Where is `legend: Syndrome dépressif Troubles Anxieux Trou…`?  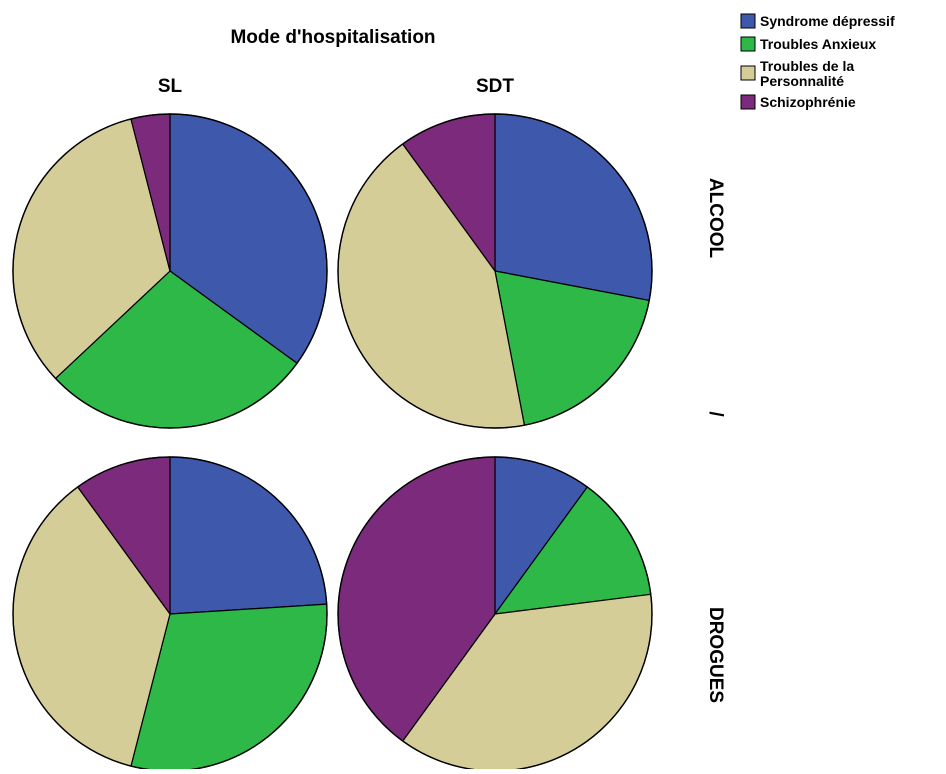 legend: Syndrome dépressif Troubles Anxieux Trou… is located at coordinates (817, 61).